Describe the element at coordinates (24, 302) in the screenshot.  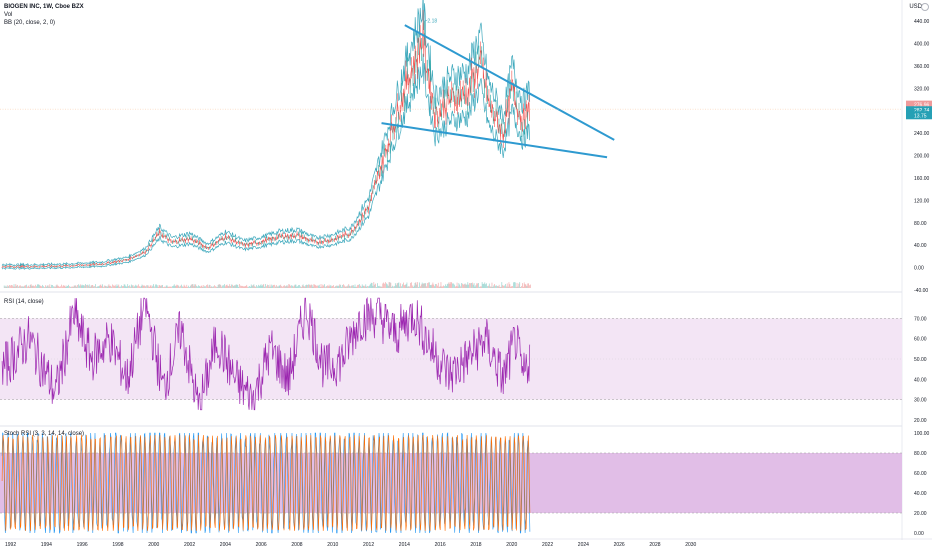
I see `rsi-legend: RSI (14, close)` at that location.